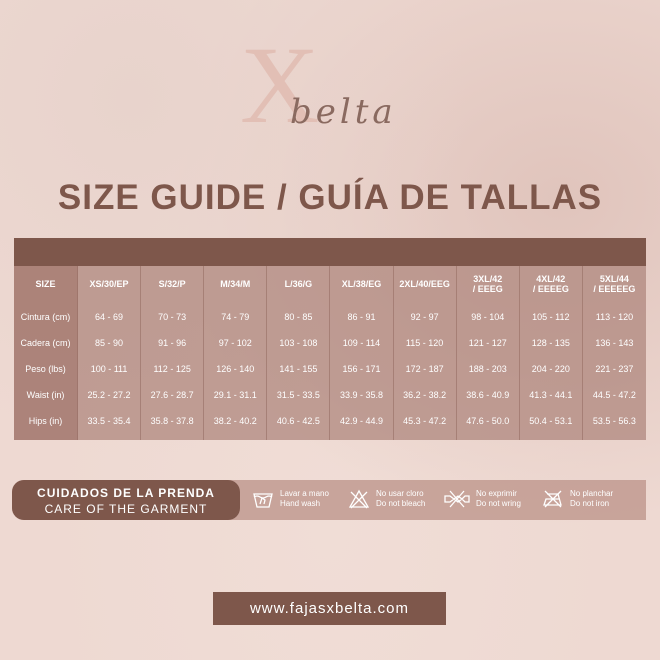  What do you see at coordinates (424, 284) in the screenshot?
I see `column-header: 2XL/40/EEG` at bounding box center [424, 284].